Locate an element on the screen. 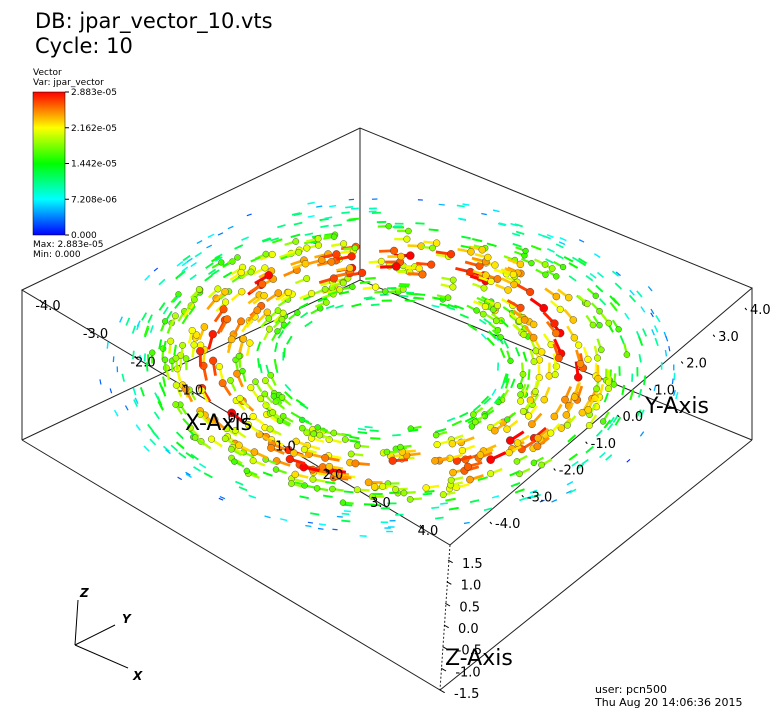  z-tick-label: -1.5 is located at coordinates (466, 694).